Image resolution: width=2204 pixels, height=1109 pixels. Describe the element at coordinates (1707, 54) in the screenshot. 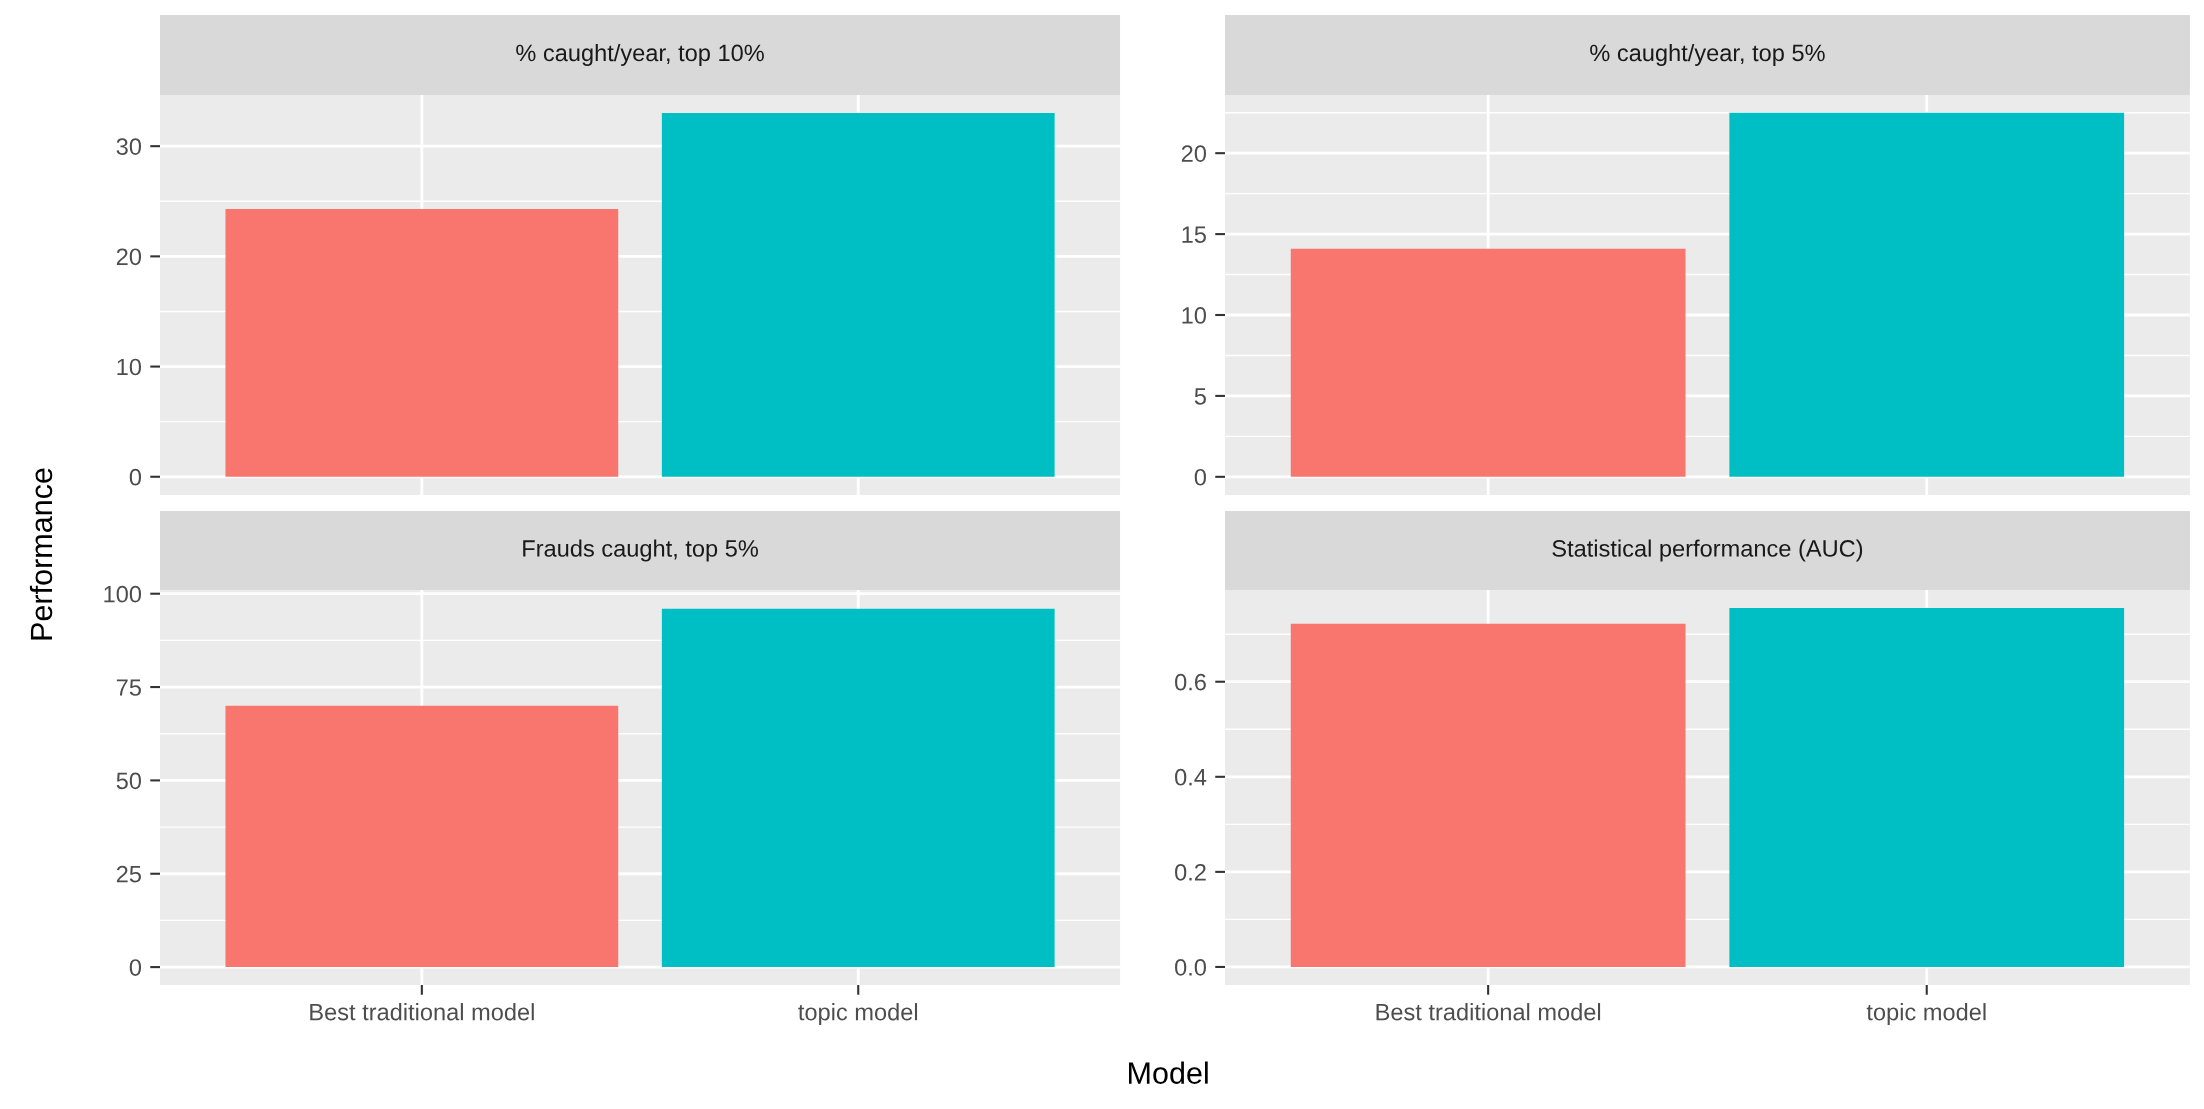

I see `chart-title: % caught/year, top 5%` at that location.